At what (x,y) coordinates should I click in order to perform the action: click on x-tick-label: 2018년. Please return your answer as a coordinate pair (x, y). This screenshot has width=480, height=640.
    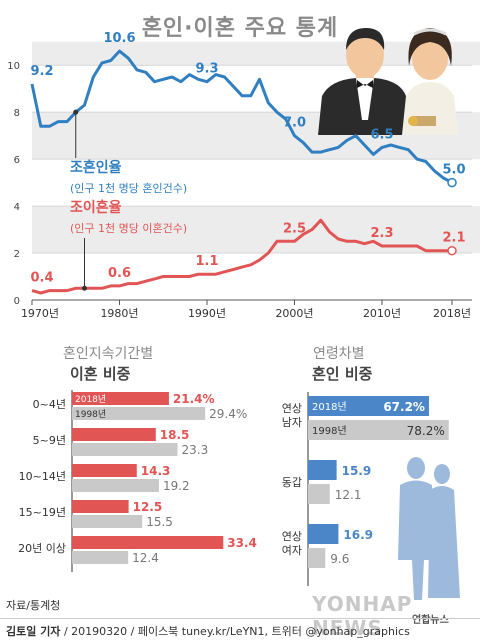
    Looking at the image, I should click on (452, 313).